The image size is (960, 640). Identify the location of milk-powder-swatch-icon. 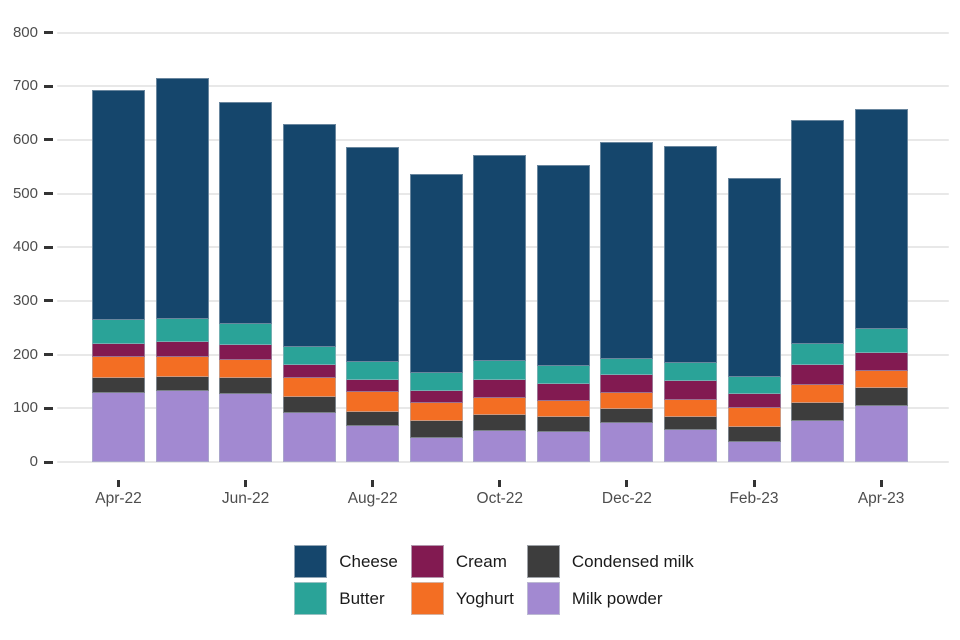
(543, 598).